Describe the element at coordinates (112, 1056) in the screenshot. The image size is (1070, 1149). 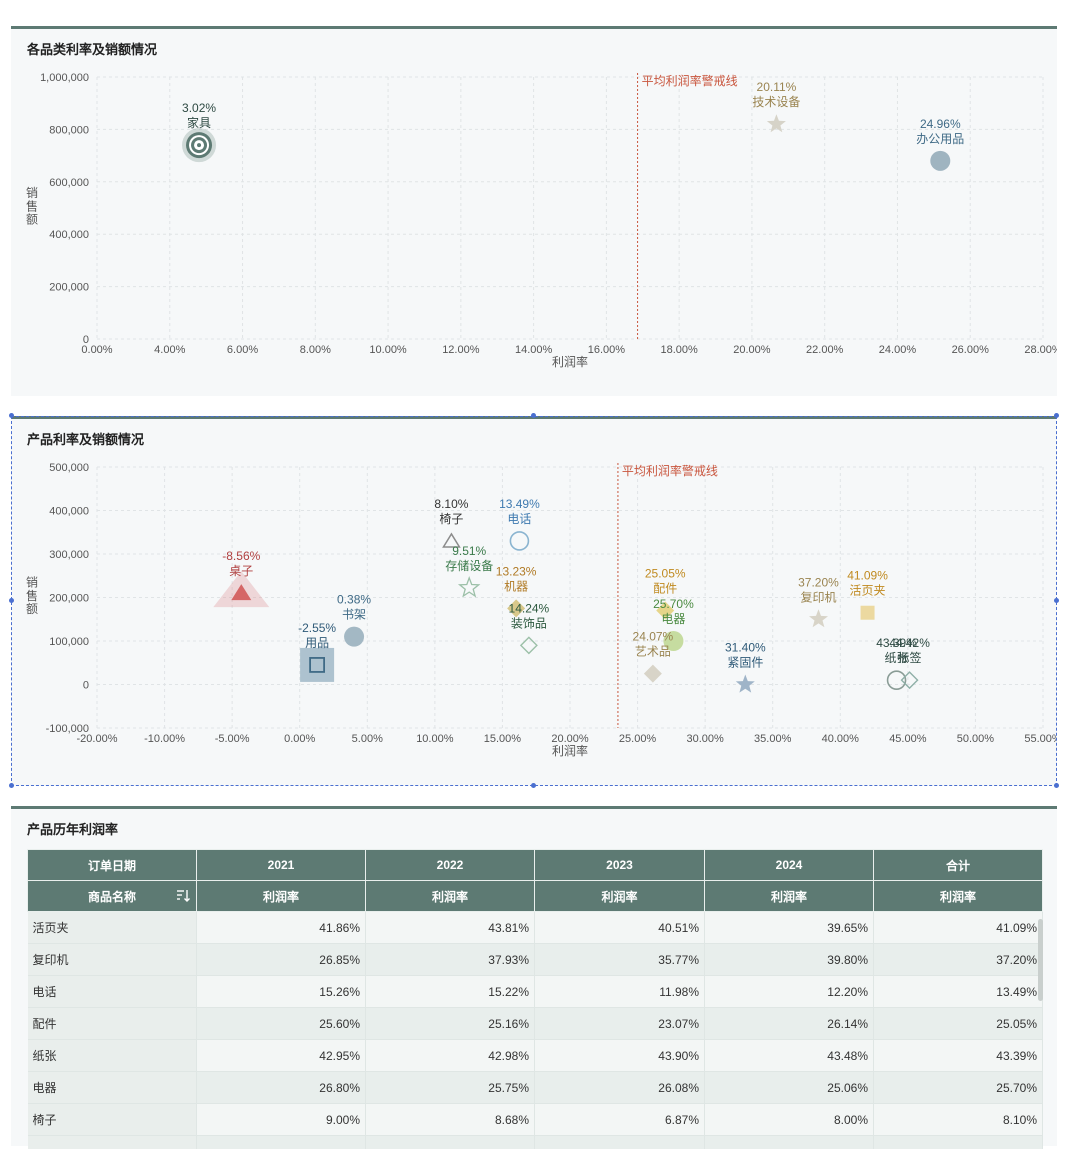
I see `product-name-cell: 纸张` at that location.